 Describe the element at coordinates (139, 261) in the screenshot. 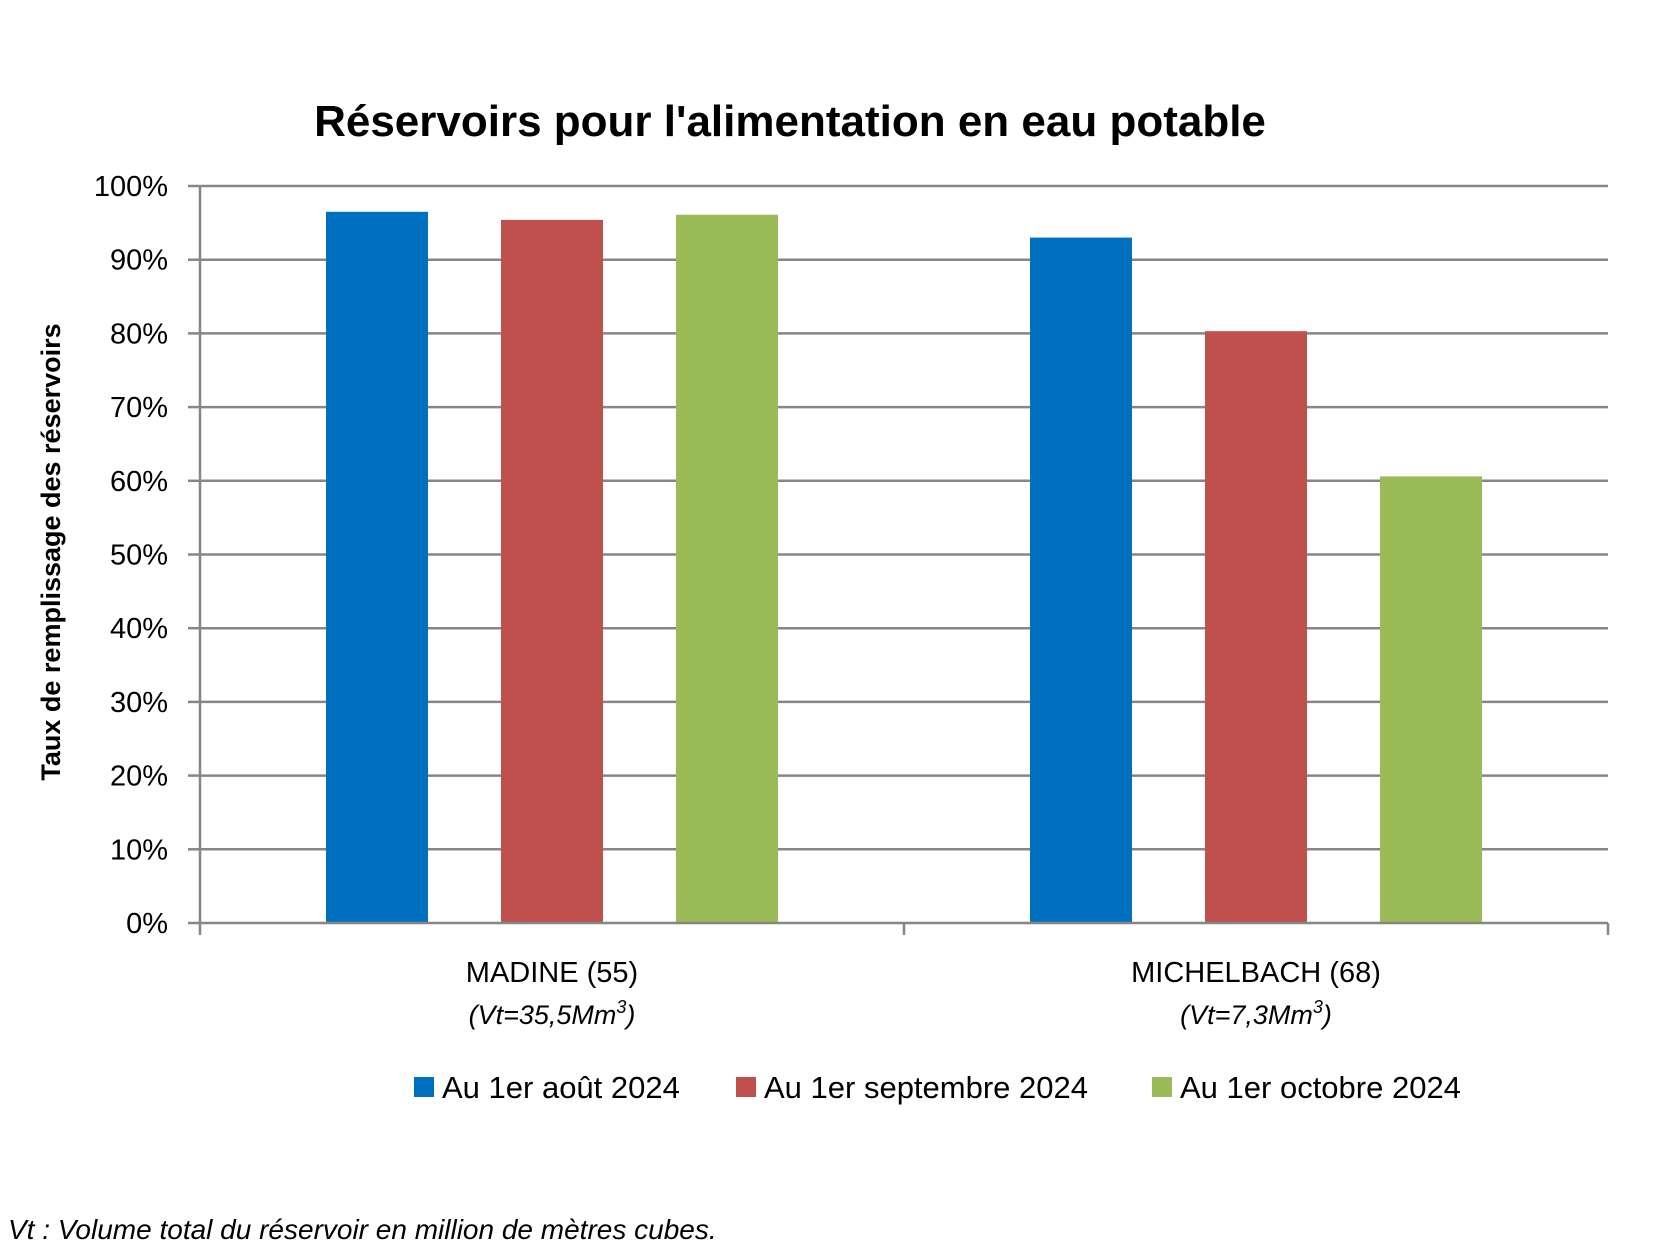

I see `y-tick-label: 90%` at that location.